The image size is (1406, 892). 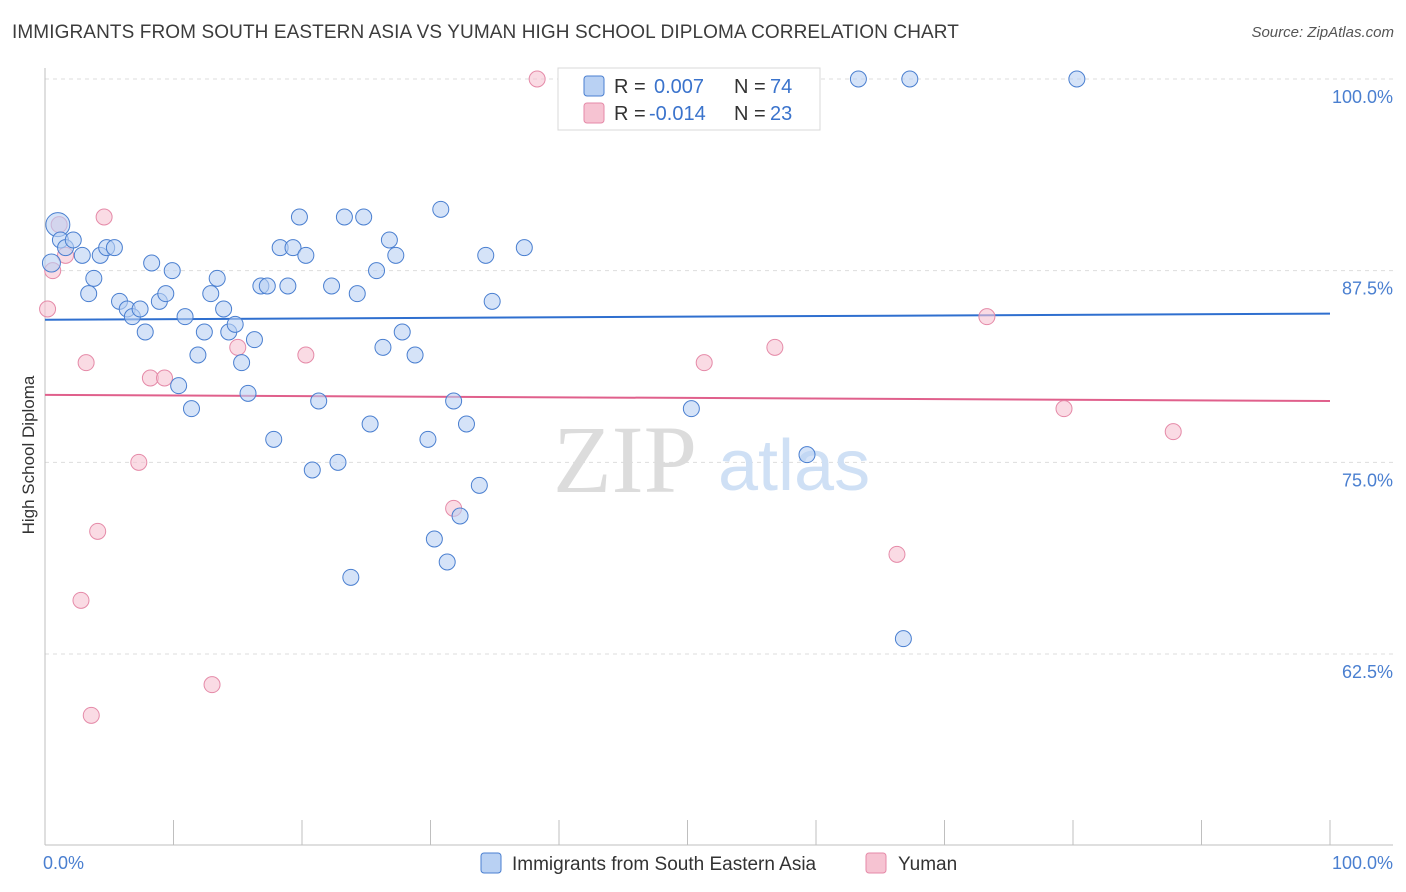 I want to click on legend-swatch-blue, so click(x=594, y=86).